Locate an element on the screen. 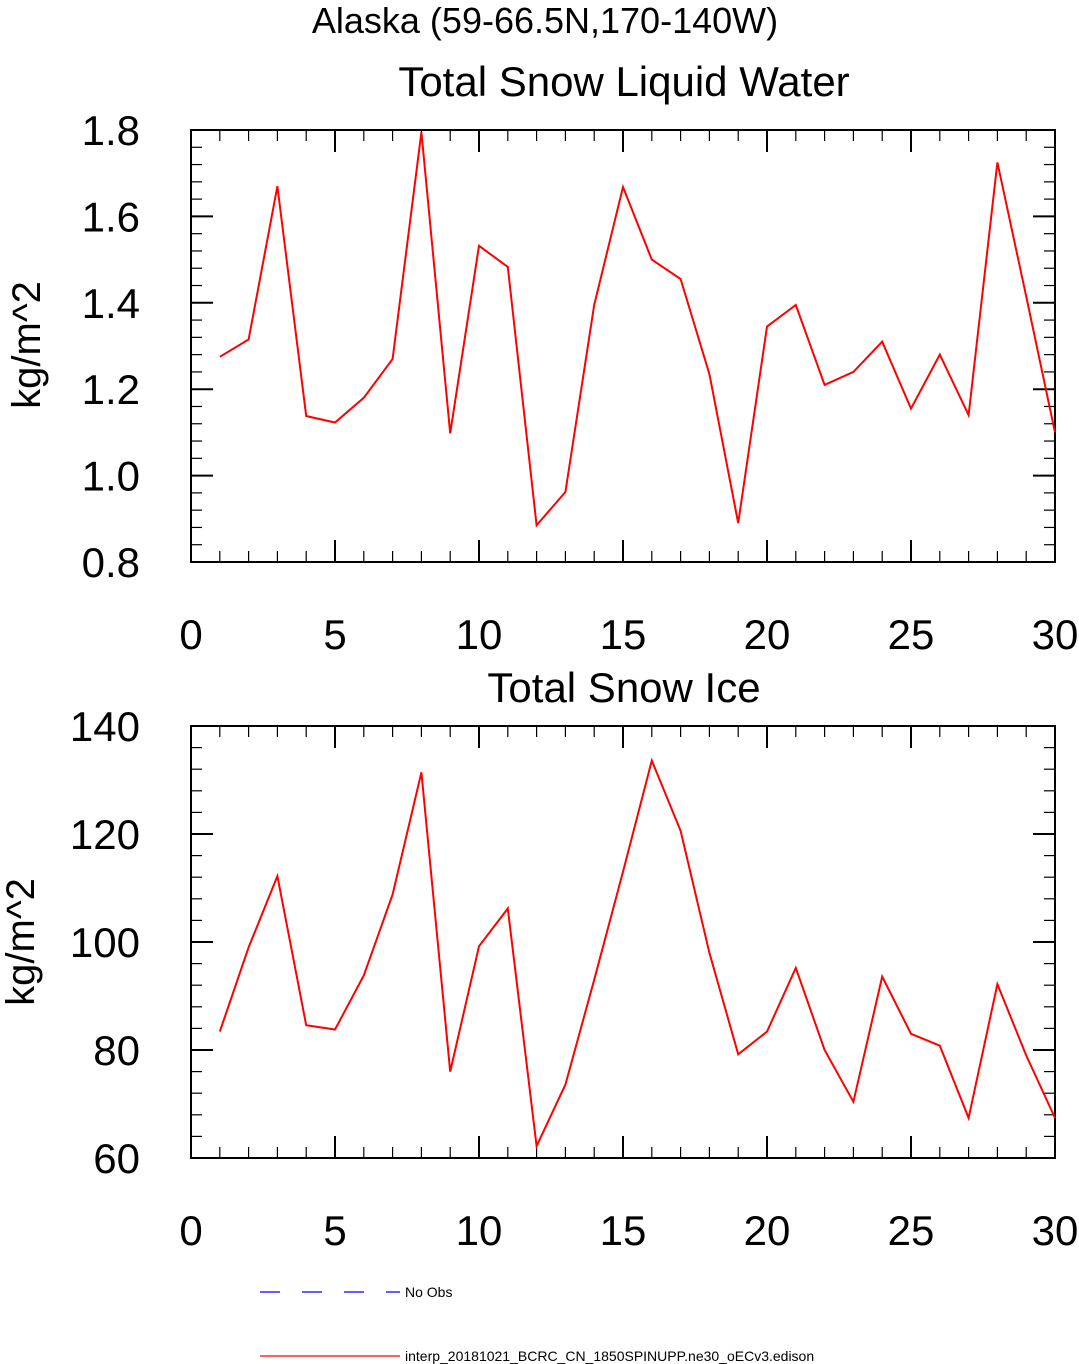 The width and height of the screenshot is (1079, 1364). y-tick-label: 1.0 is located at coordinates (111, 476).